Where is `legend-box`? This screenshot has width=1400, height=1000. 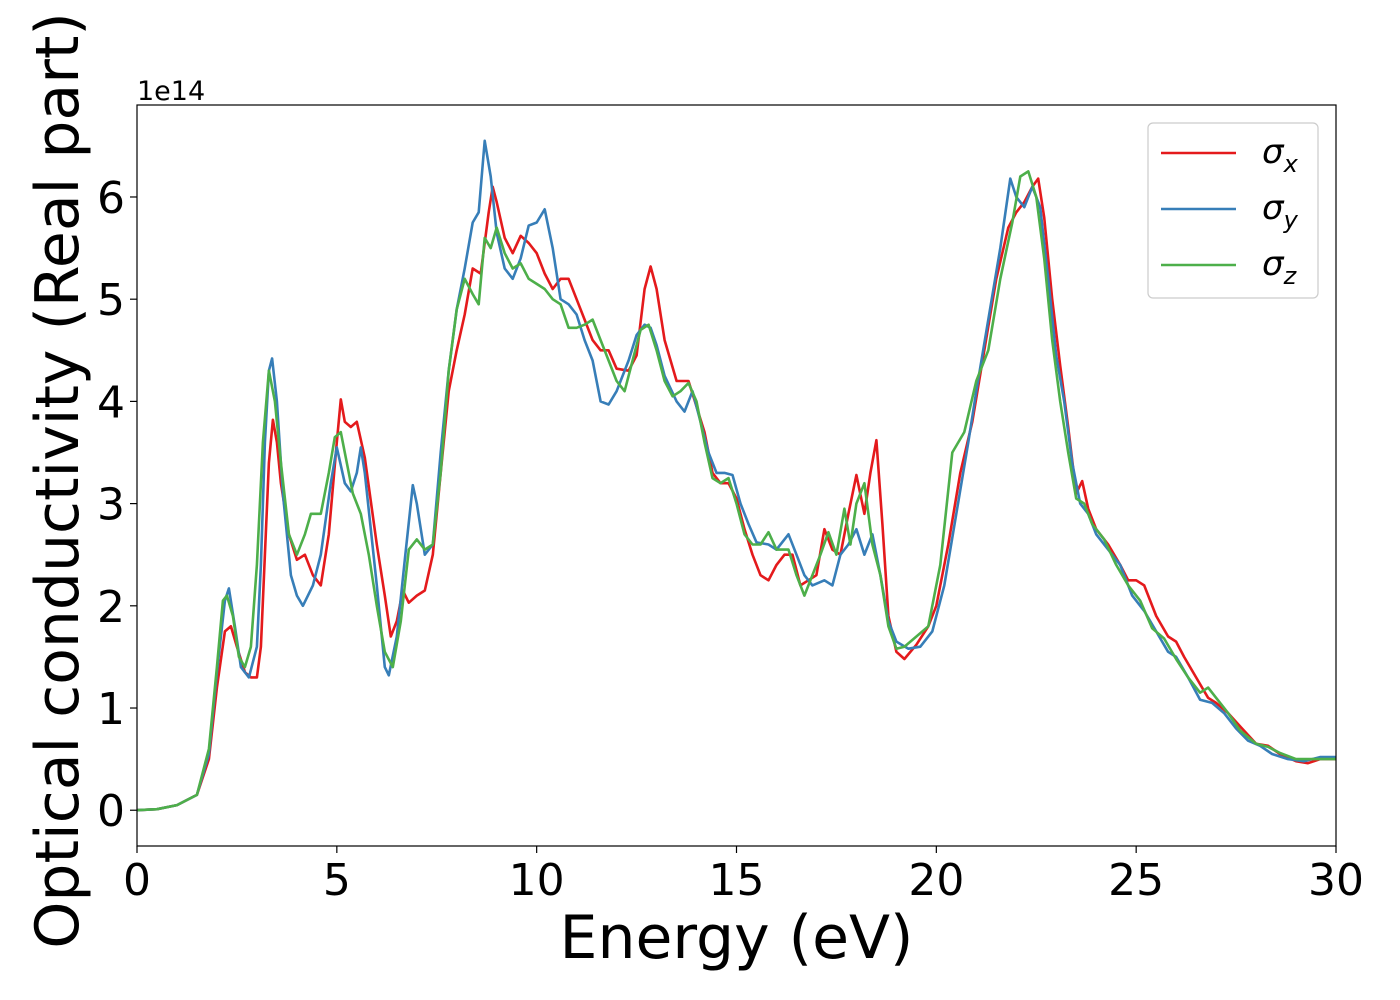
legend-box is located at coordinates (1233, 210).